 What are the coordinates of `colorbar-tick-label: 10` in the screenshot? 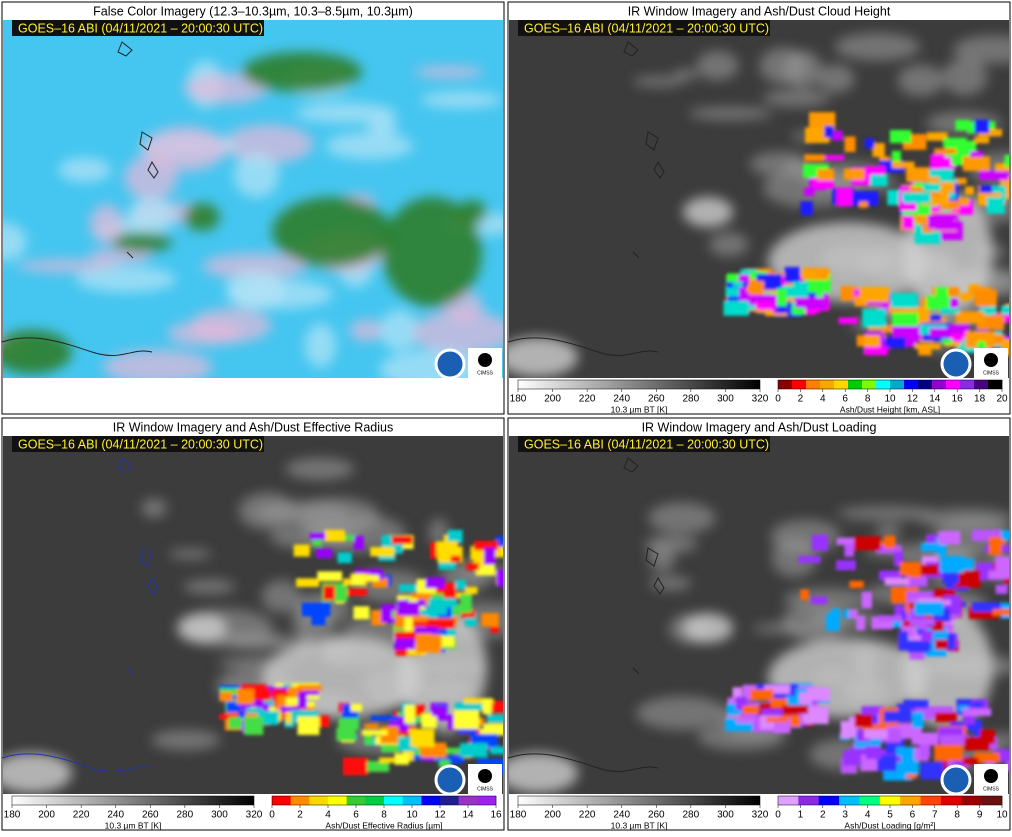 It's located at (890, 399).